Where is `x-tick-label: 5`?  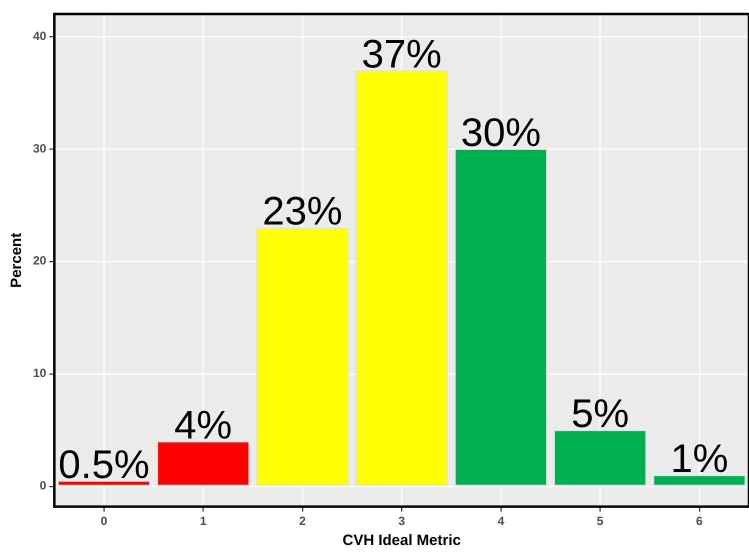
x-tick-label: 5 is located at coordinates (600, 521).